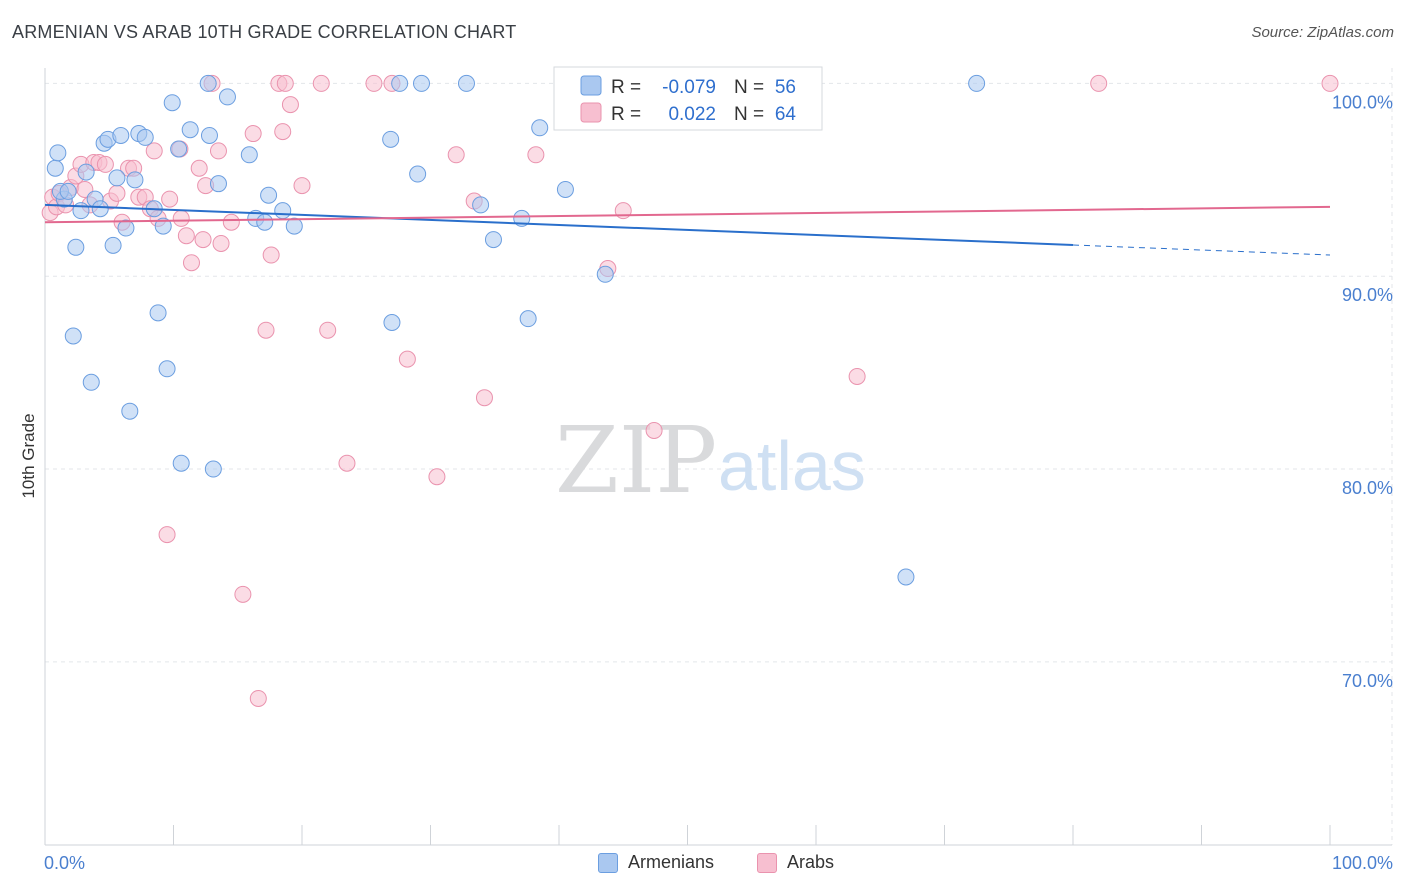  I want to click on legend-swatch-arabs-bottom, so click(767, 862).